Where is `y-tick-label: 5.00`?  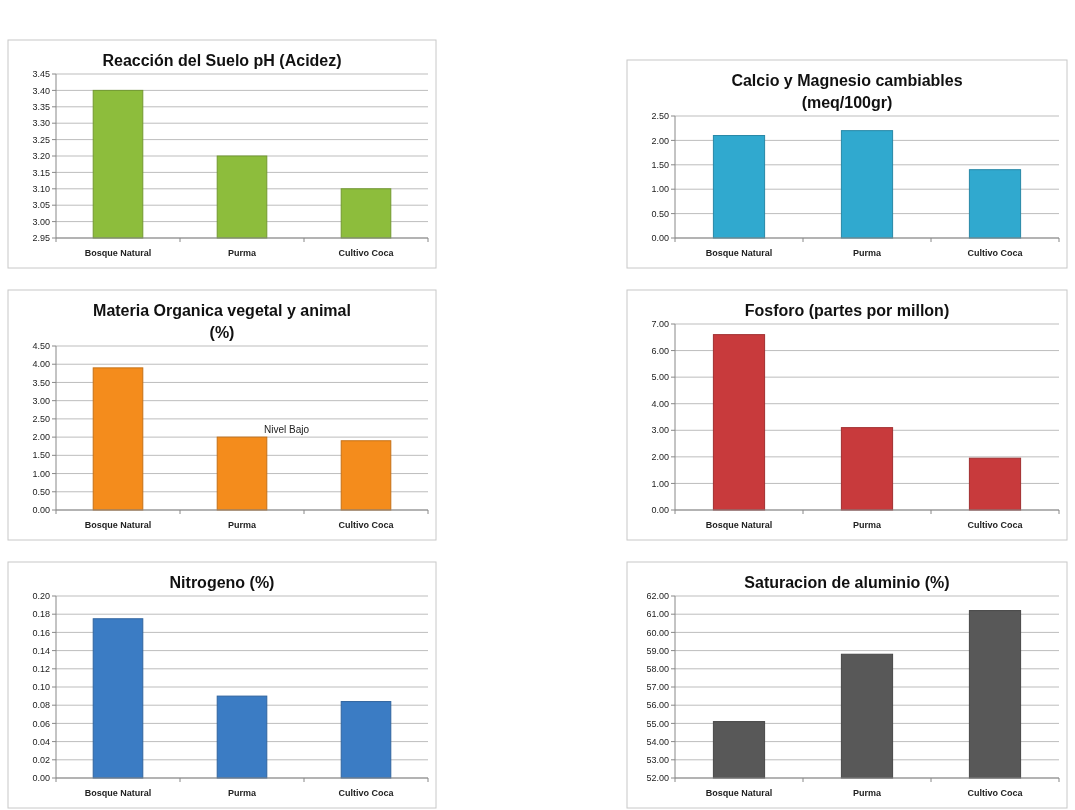 y-tick-label: 5.00 is located at coordinates (660, 377).